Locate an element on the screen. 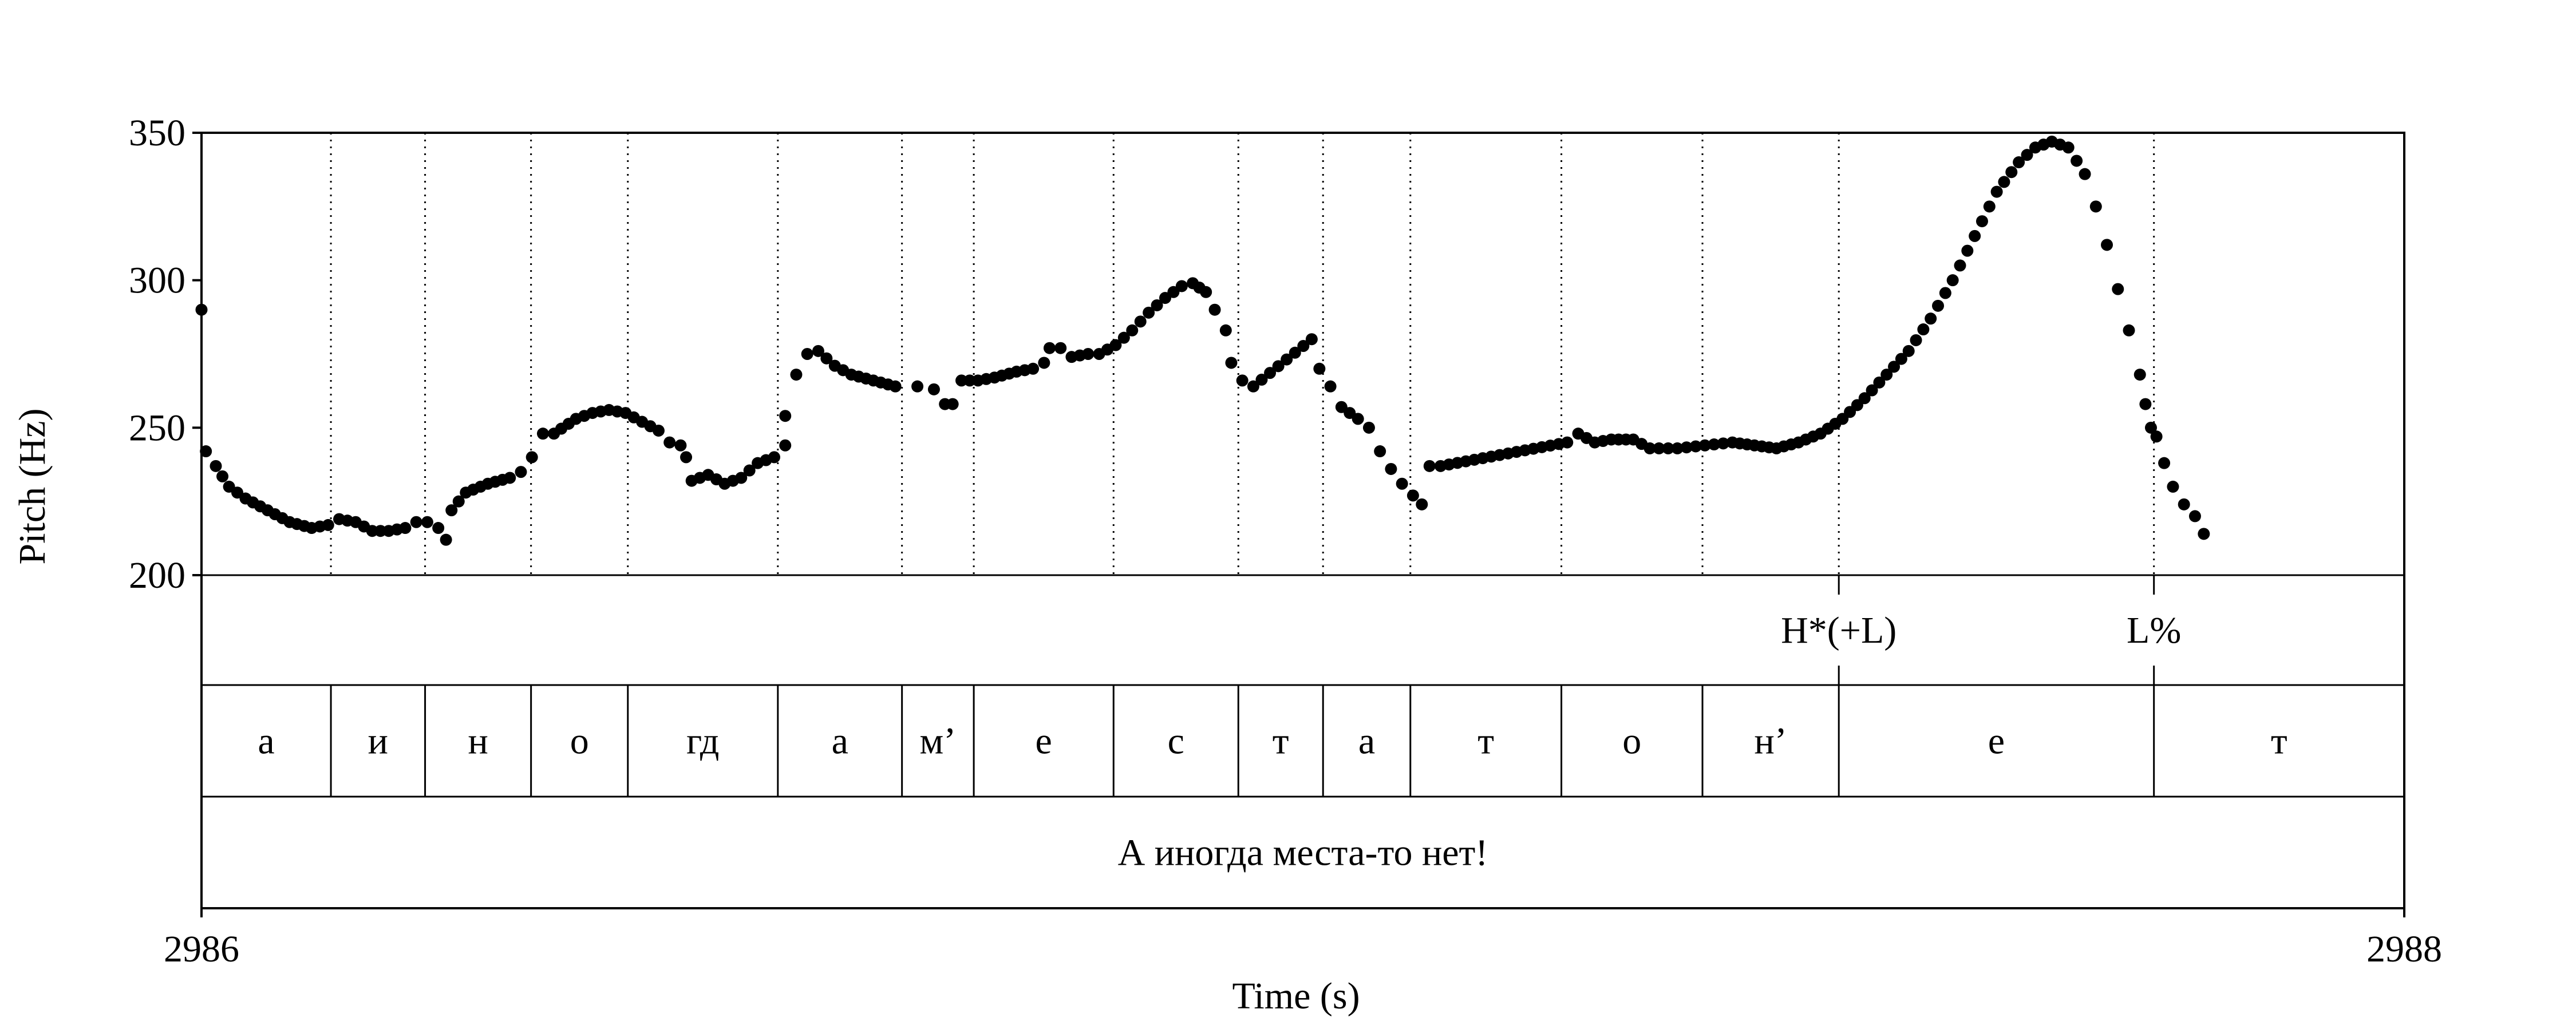 This screenshot has width=2576, height=1033. y-tick-label: 200 is located at coordinates (157, 575).